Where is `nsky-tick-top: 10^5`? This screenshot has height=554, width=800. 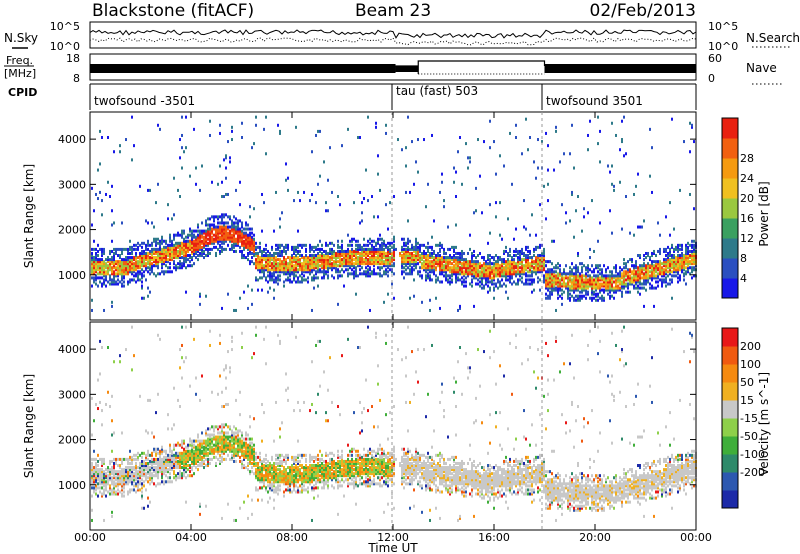
nsky-tick-top: 10^5 is located at coordinates (65, 26).